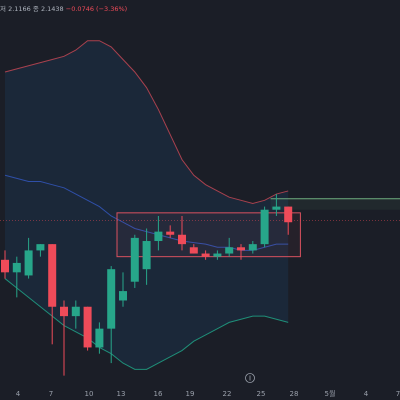  What do you see at coordinates (335, 204) in the screenshot?
I see `level-zone` at bounding box center [335, 204].